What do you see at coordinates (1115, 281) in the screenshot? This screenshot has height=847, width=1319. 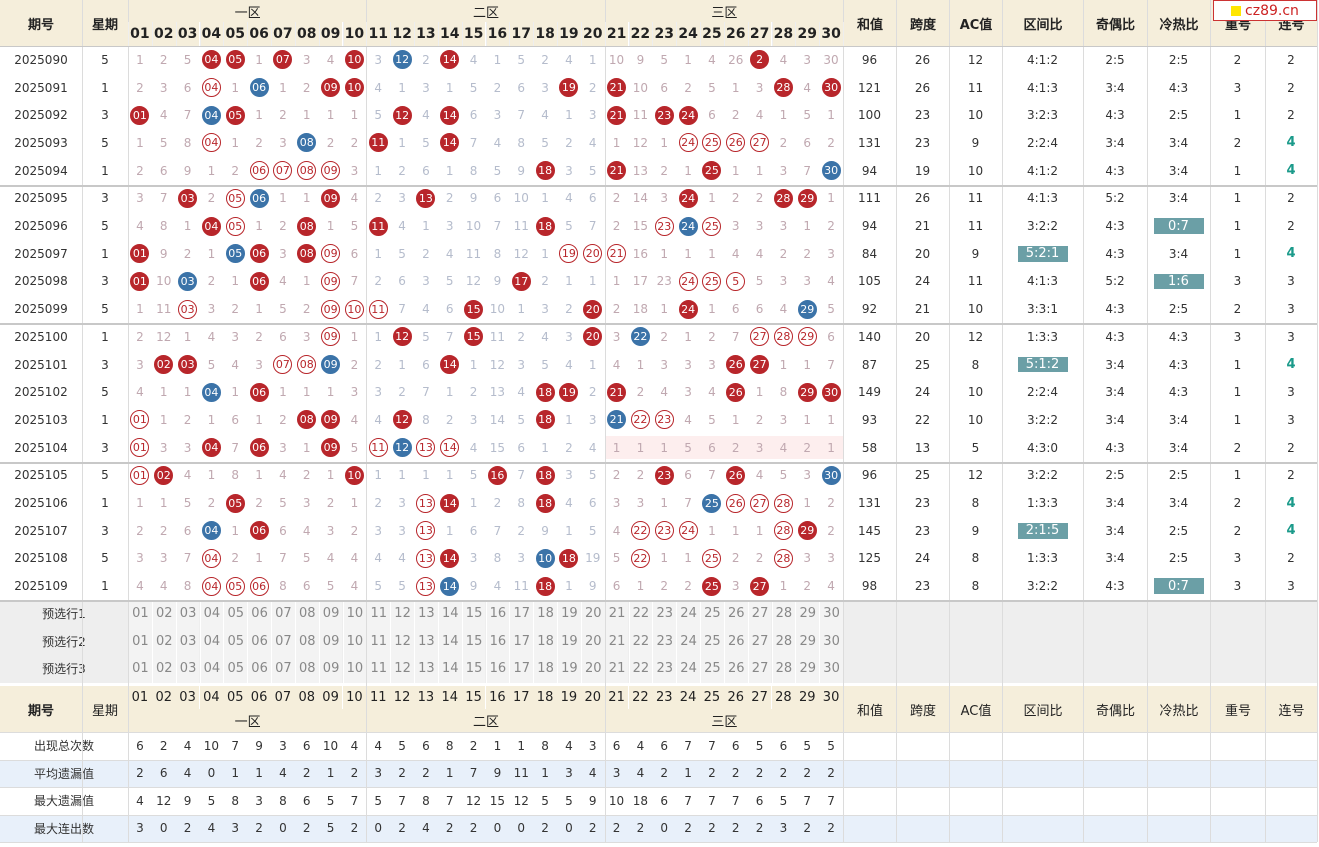 I see `stat: 5:2` at bounding box center [1115, 281].